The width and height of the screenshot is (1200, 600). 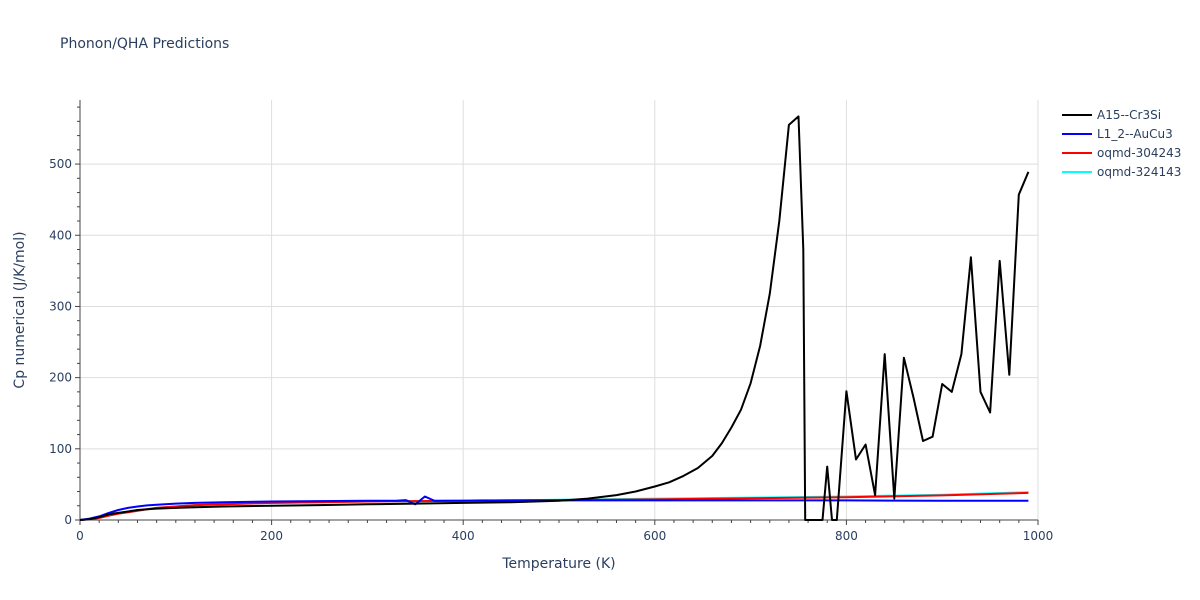 I want to click on legend-label: oqmd-324143, so click(x=1139, y=172).